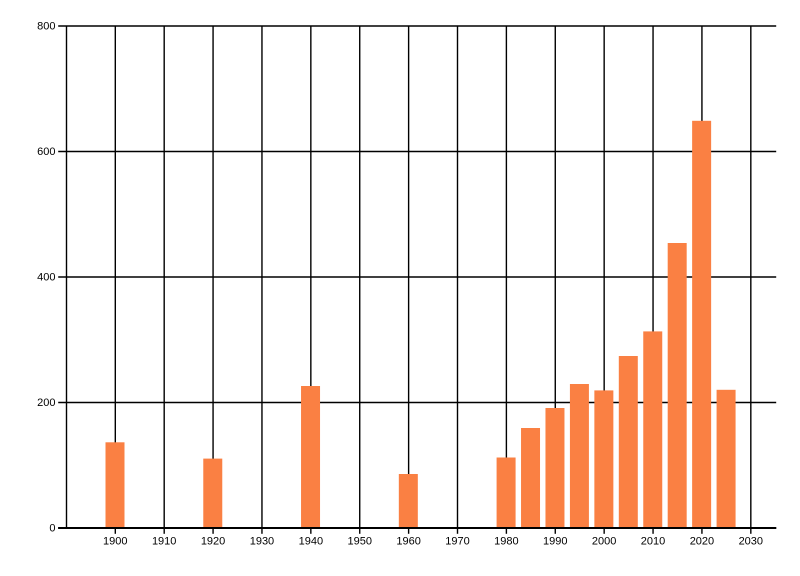  Describe the element at coordinates (115, 542) in the screenshot. I see `svg-text: 1900` at that location.